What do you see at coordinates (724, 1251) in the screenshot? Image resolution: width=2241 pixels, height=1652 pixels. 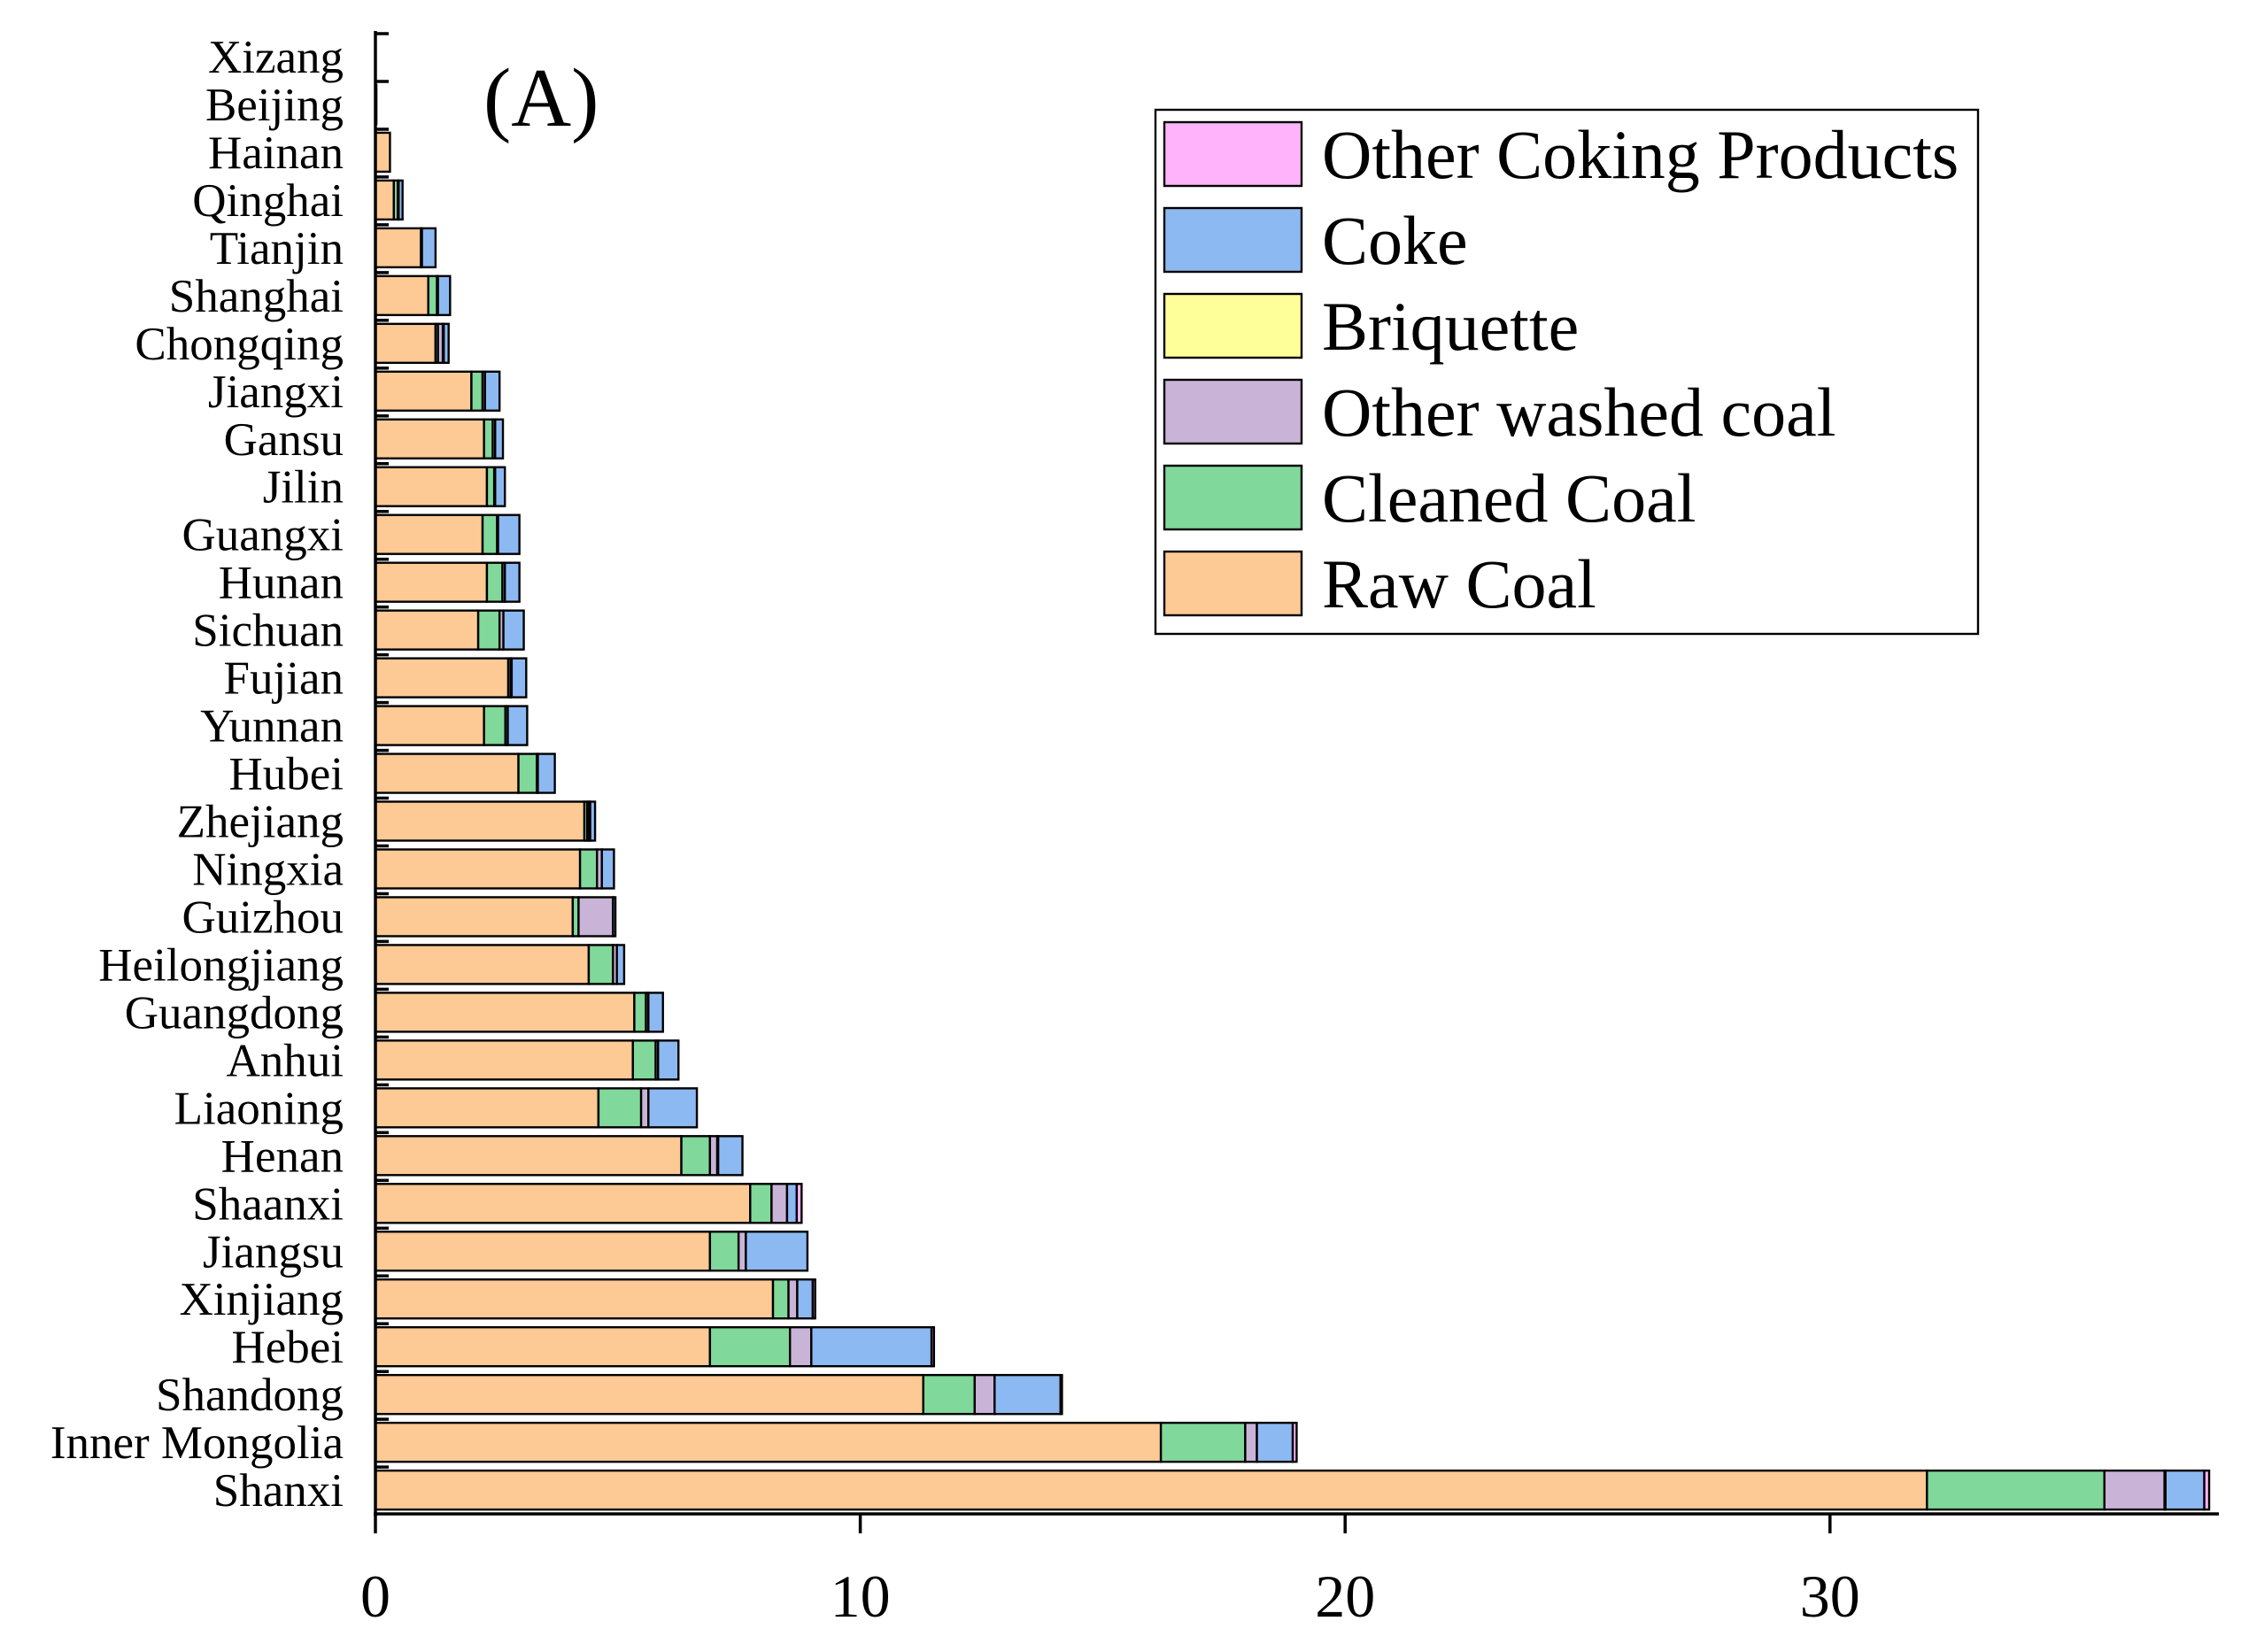 I see `bar-jiangsu-cleaned-coal` at bounding box center [724, 1251].